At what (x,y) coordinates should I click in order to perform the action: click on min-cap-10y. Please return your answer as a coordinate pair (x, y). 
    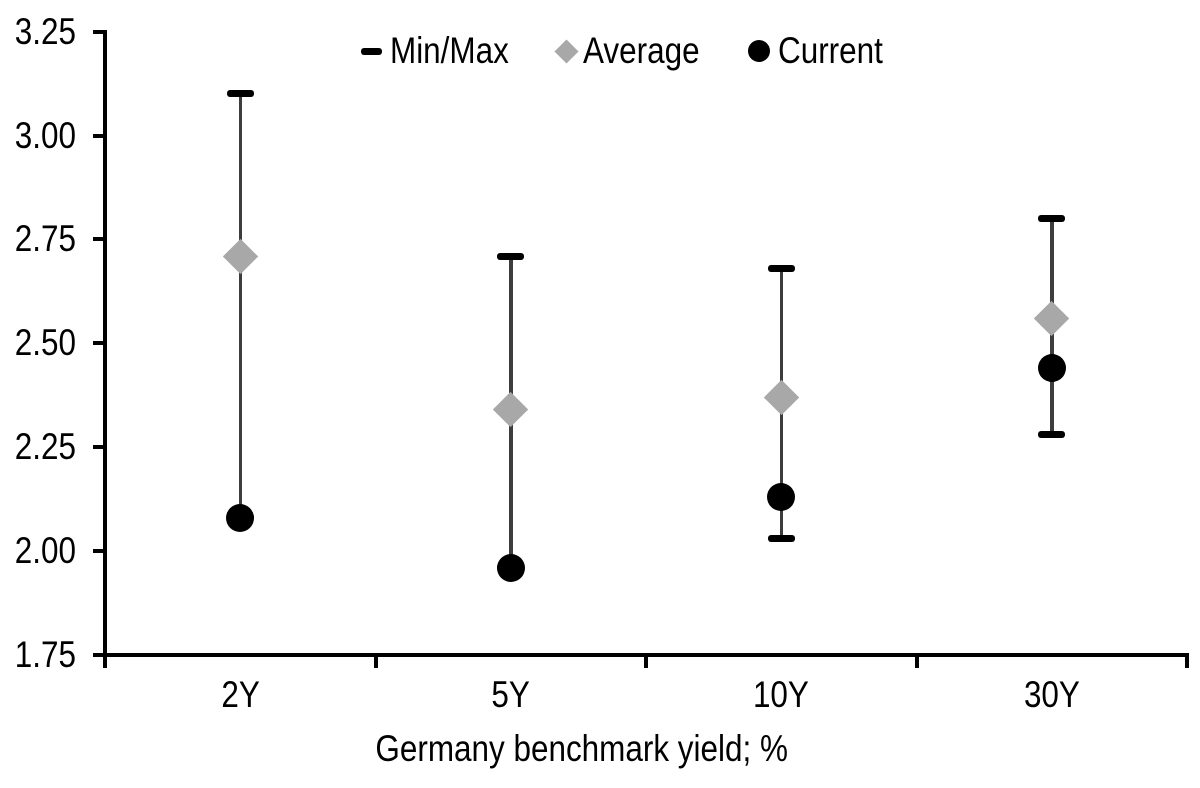
    Looking at the image, I should click on (781, 539).